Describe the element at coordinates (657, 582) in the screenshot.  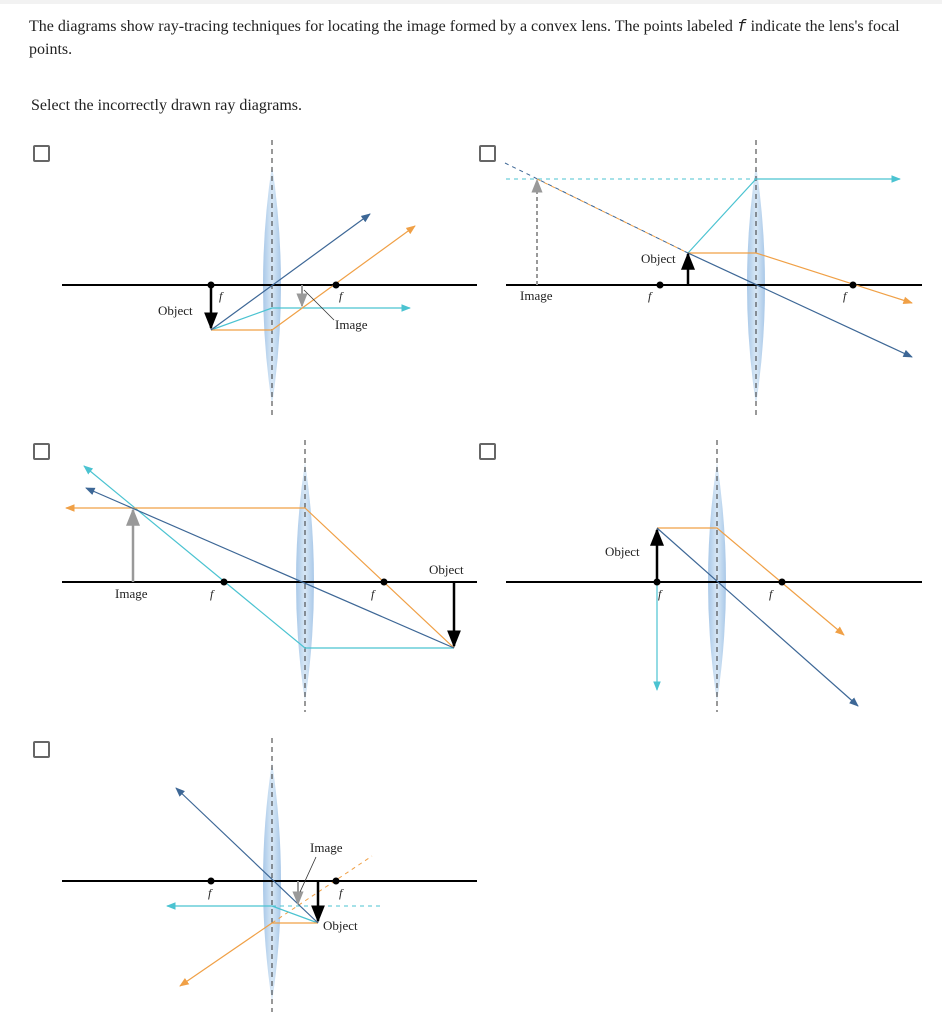
I see `focal-point-4a` at that location.